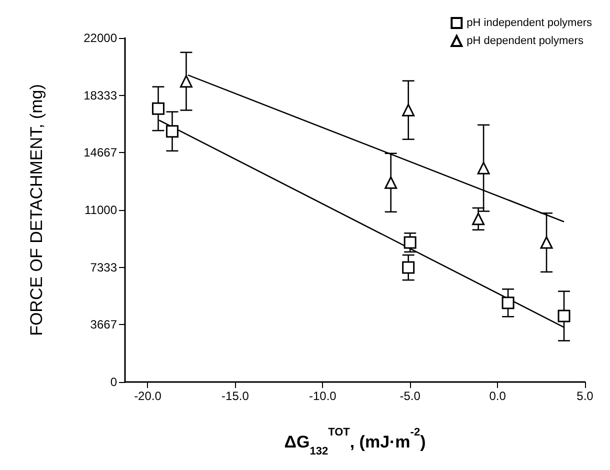 This screenshot has width=610, height=470. Describe the element at coordinates (529, 23) in the screenshot. I see `legend-label: pH independent polymers` at that location.